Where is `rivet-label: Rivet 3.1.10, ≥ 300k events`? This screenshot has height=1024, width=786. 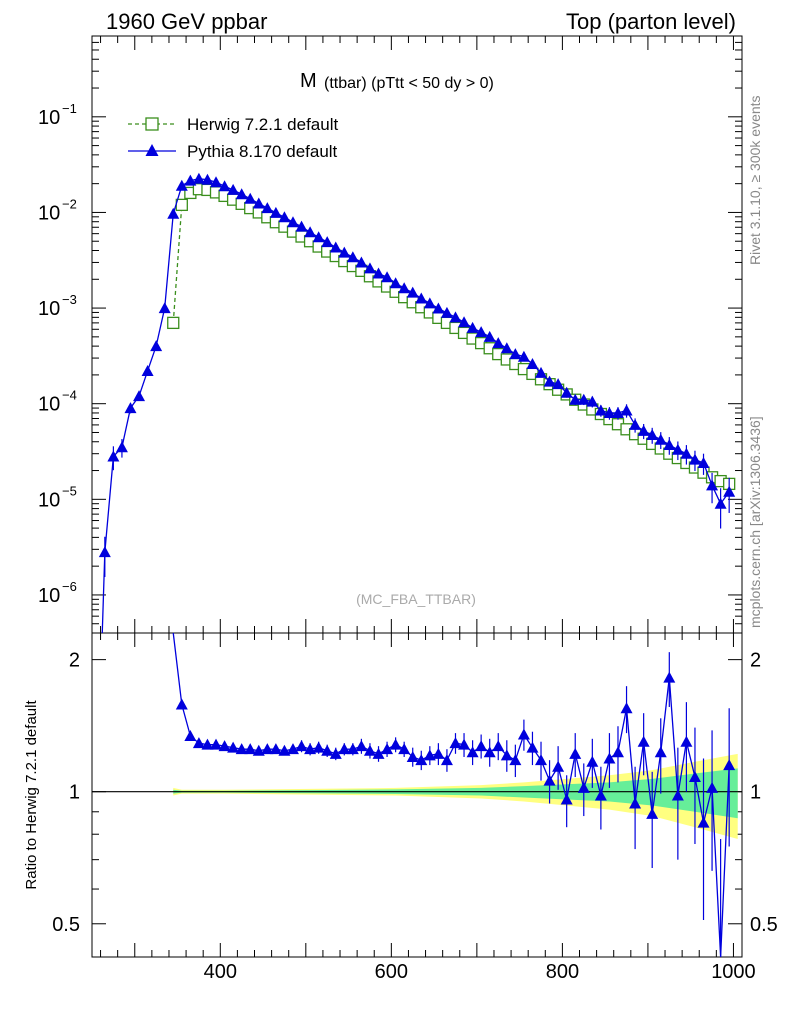 rivet-label: Rivet 3.1.10, ≥ 300k events is located at coordinates (755, 180).